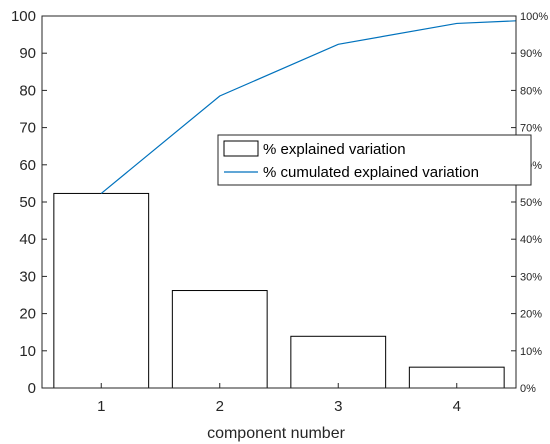 The width and height of the screenshot is (550, 444). Describe the element at coordinates (27, 53) in the screenshot. I see `y-tick-label: 90` at that location.